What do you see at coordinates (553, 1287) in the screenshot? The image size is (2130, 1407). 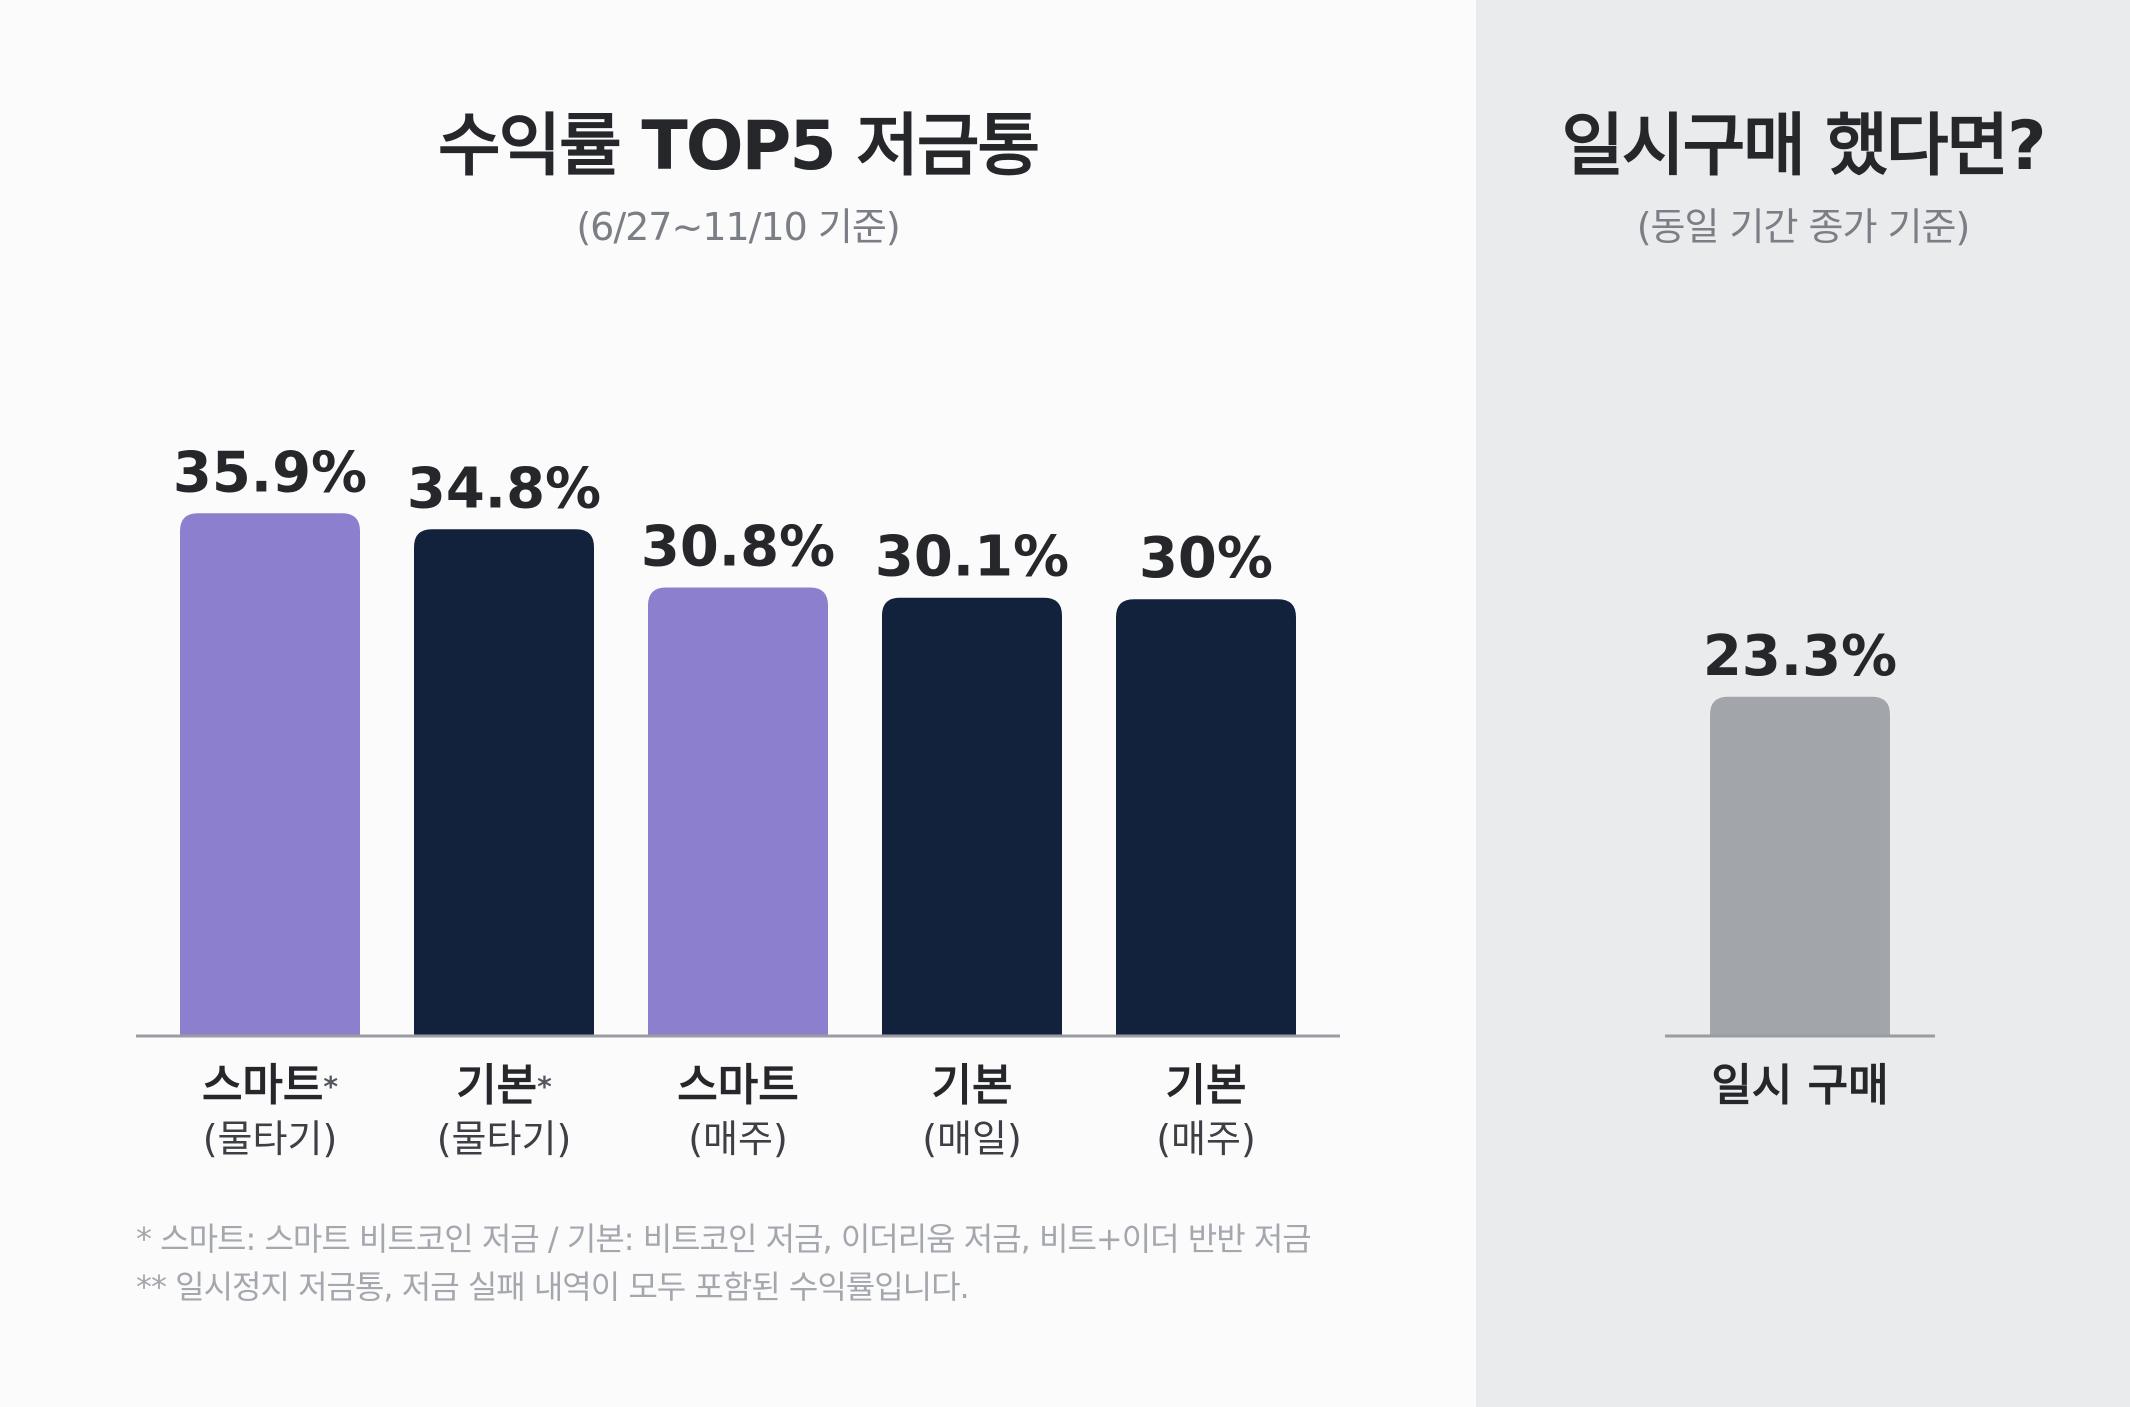 I see `footnote-2: ** 일시정지 저금통, 저금 실패 내역이 모두 포함된 수익률입니다.` at bounding box center [553, 1287].